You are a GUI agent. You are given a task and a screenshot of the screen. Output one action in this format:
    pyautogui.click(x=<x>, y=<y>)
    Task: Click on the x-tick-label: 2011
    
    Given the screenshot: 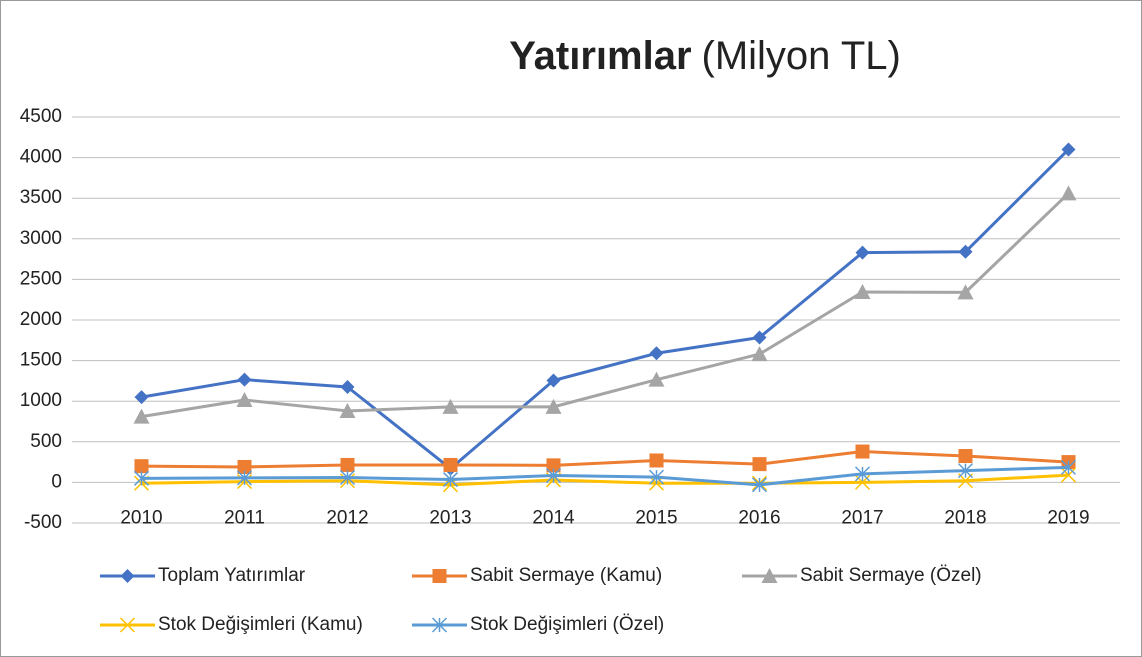 What is the action you would take?
    pyautogui.click(x=244, y=517)
    